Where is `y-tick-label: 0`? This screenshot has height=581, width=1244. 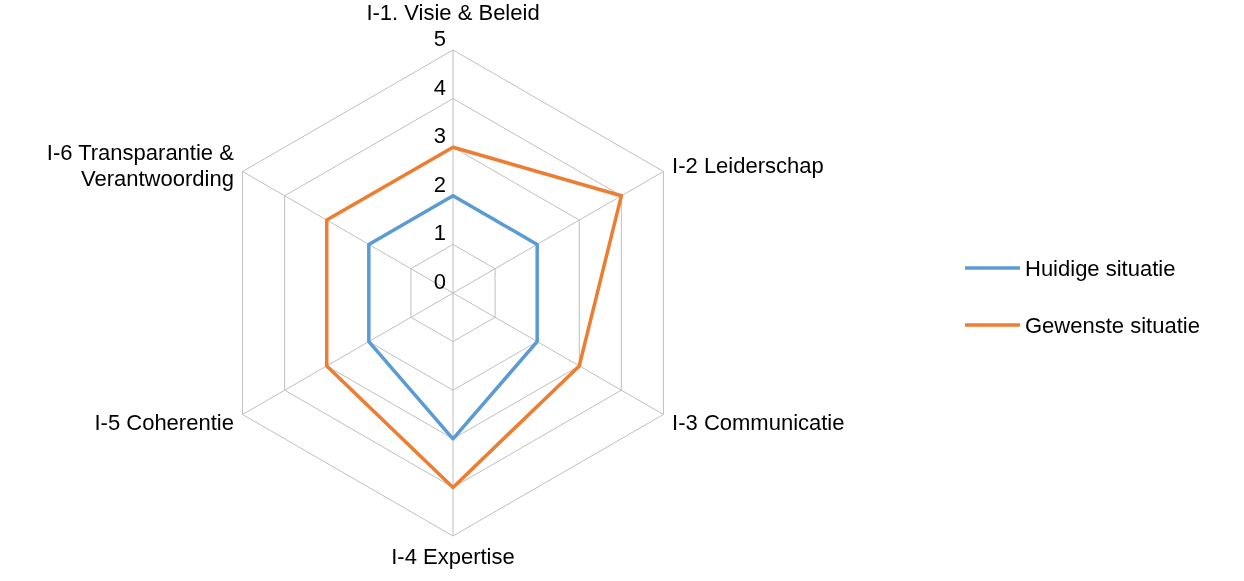
y-tick-label: 0 is located at coordinates (439, 281).